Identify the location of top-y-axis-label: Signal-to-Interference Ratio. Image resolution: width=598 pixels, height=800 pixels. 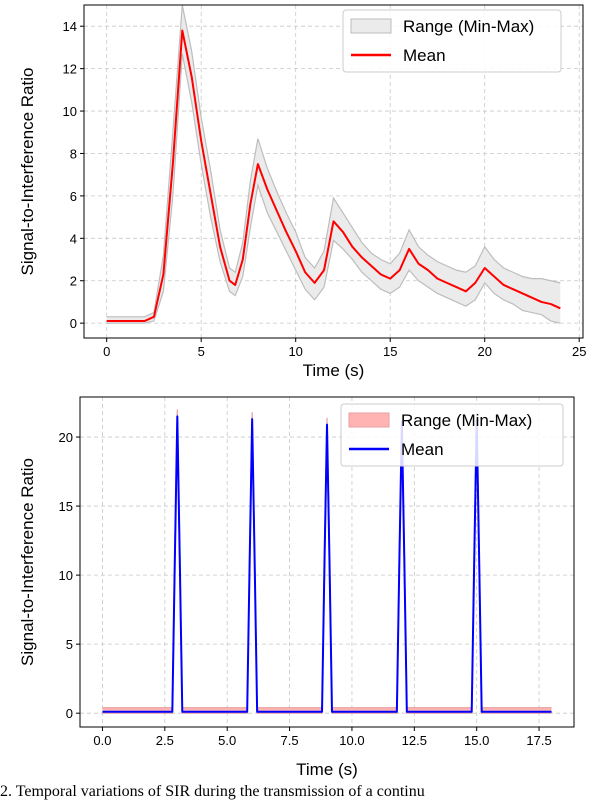
(27, 172).